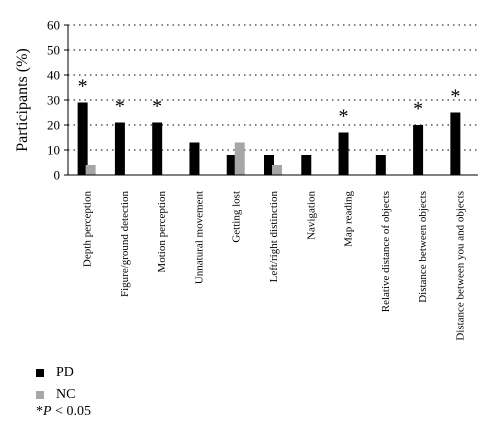 This screenshot has width=500, height=444. Describe the element at coordinates (47, 411) in the screenshot. I see `note-p: P` at that location.